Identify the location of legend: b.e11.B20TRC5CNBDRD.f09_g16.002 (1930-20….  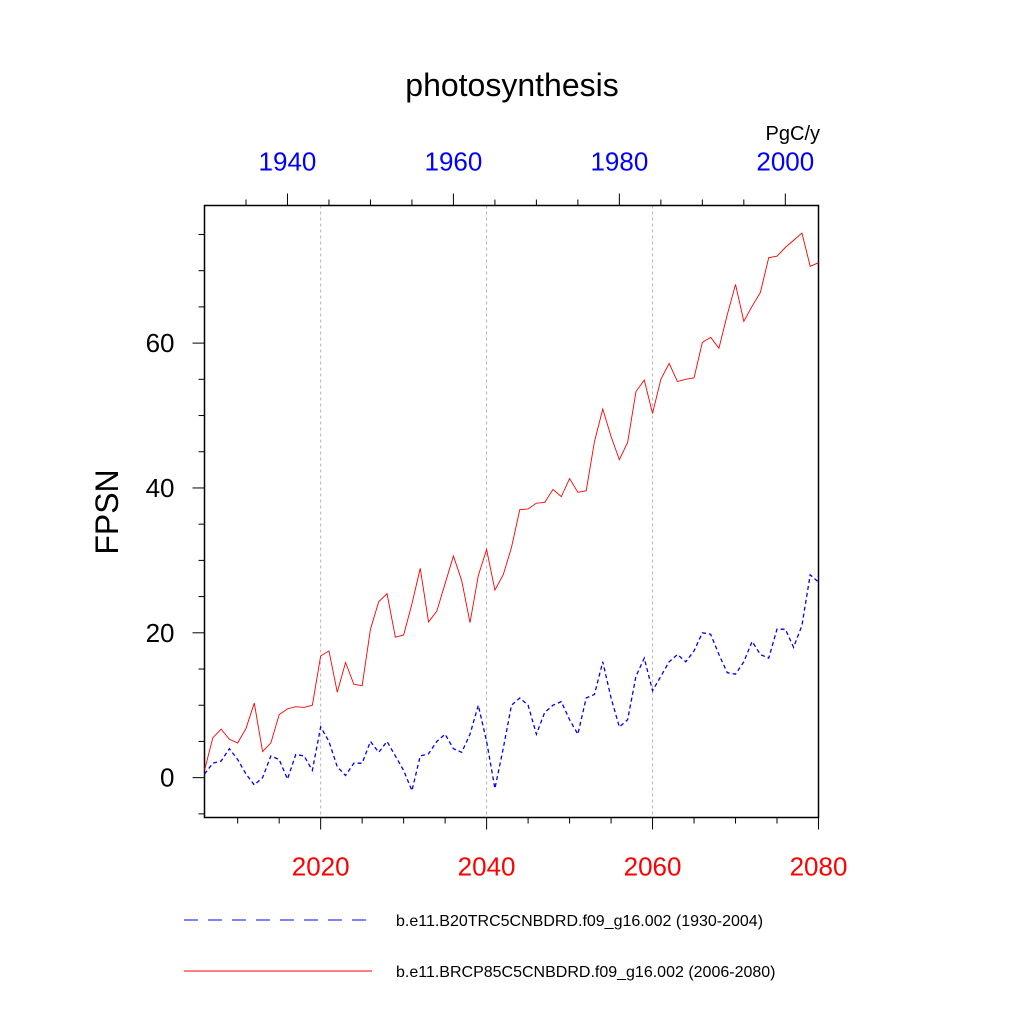
(479, 947).